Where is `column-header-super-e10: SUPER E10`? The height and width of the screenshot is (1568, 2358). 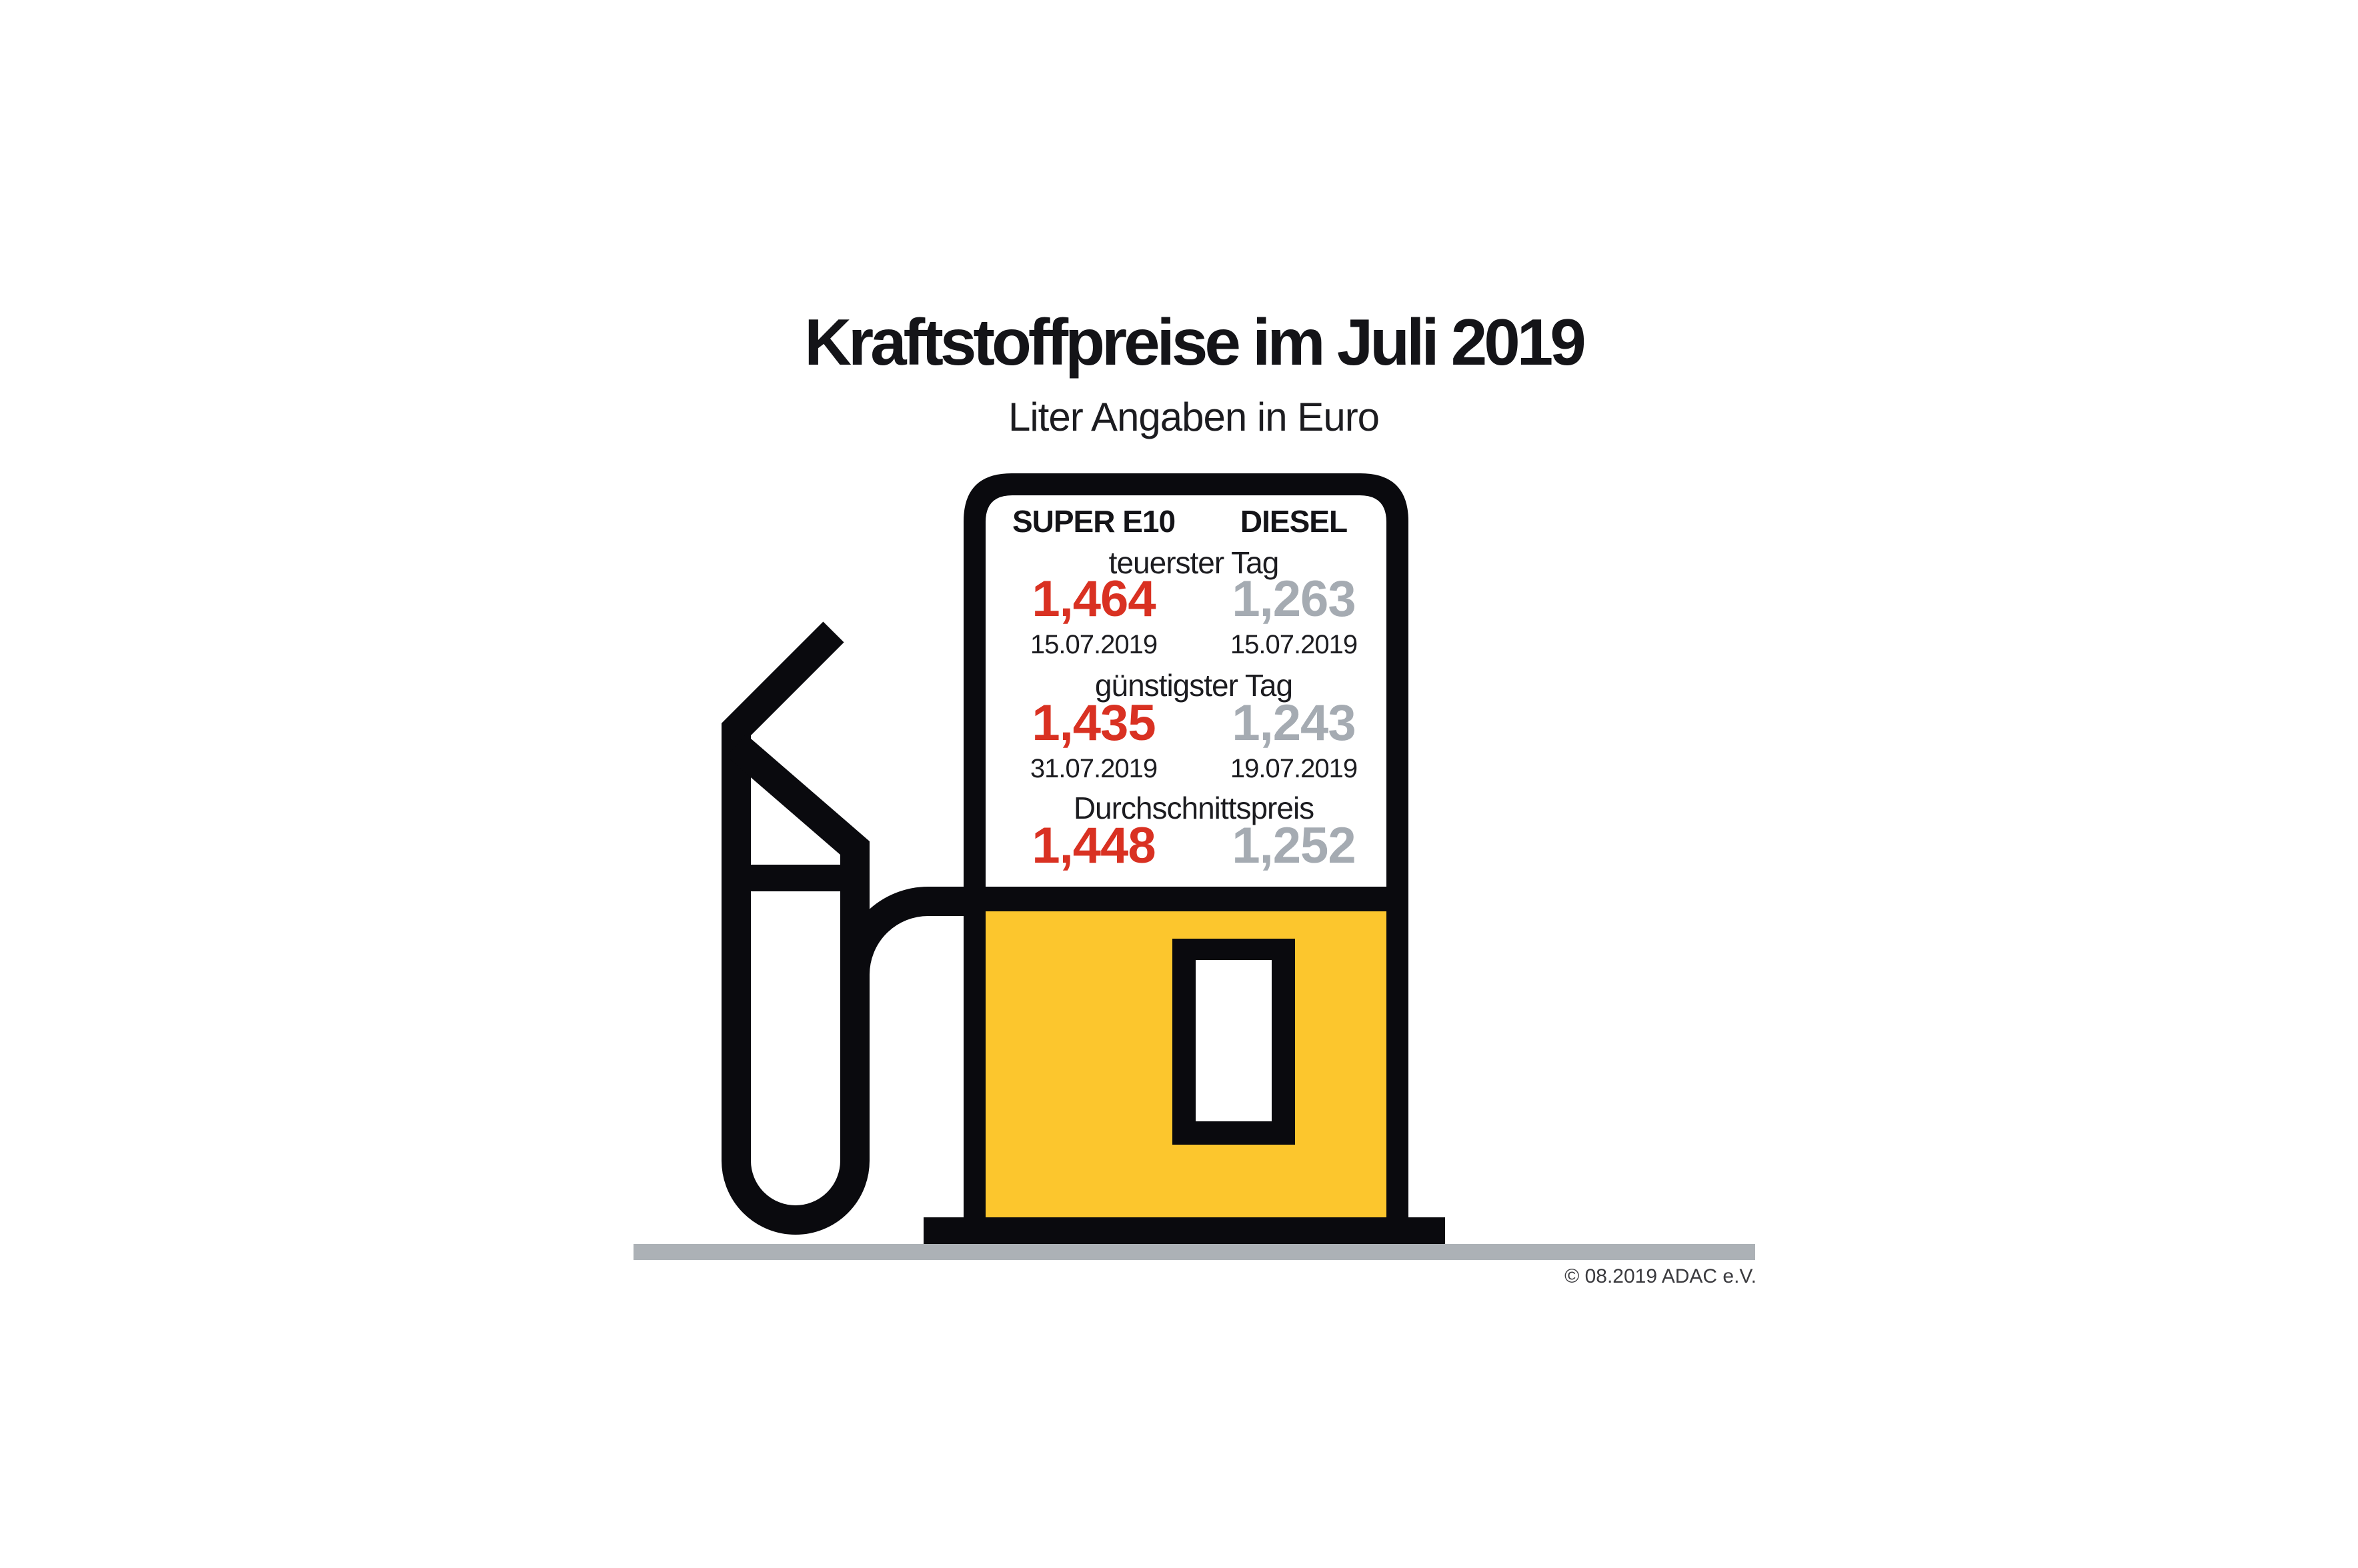 column-header-super-e10: SUPER E10 is located at coordinates (1094, 521).